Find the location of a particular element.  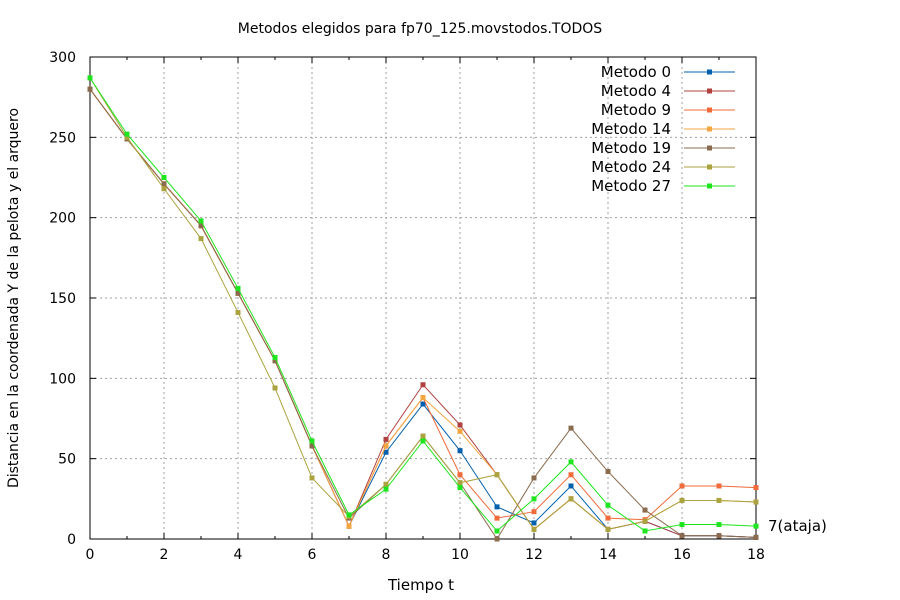

y-tick-label: 50 is located at coordinates (67, 460).